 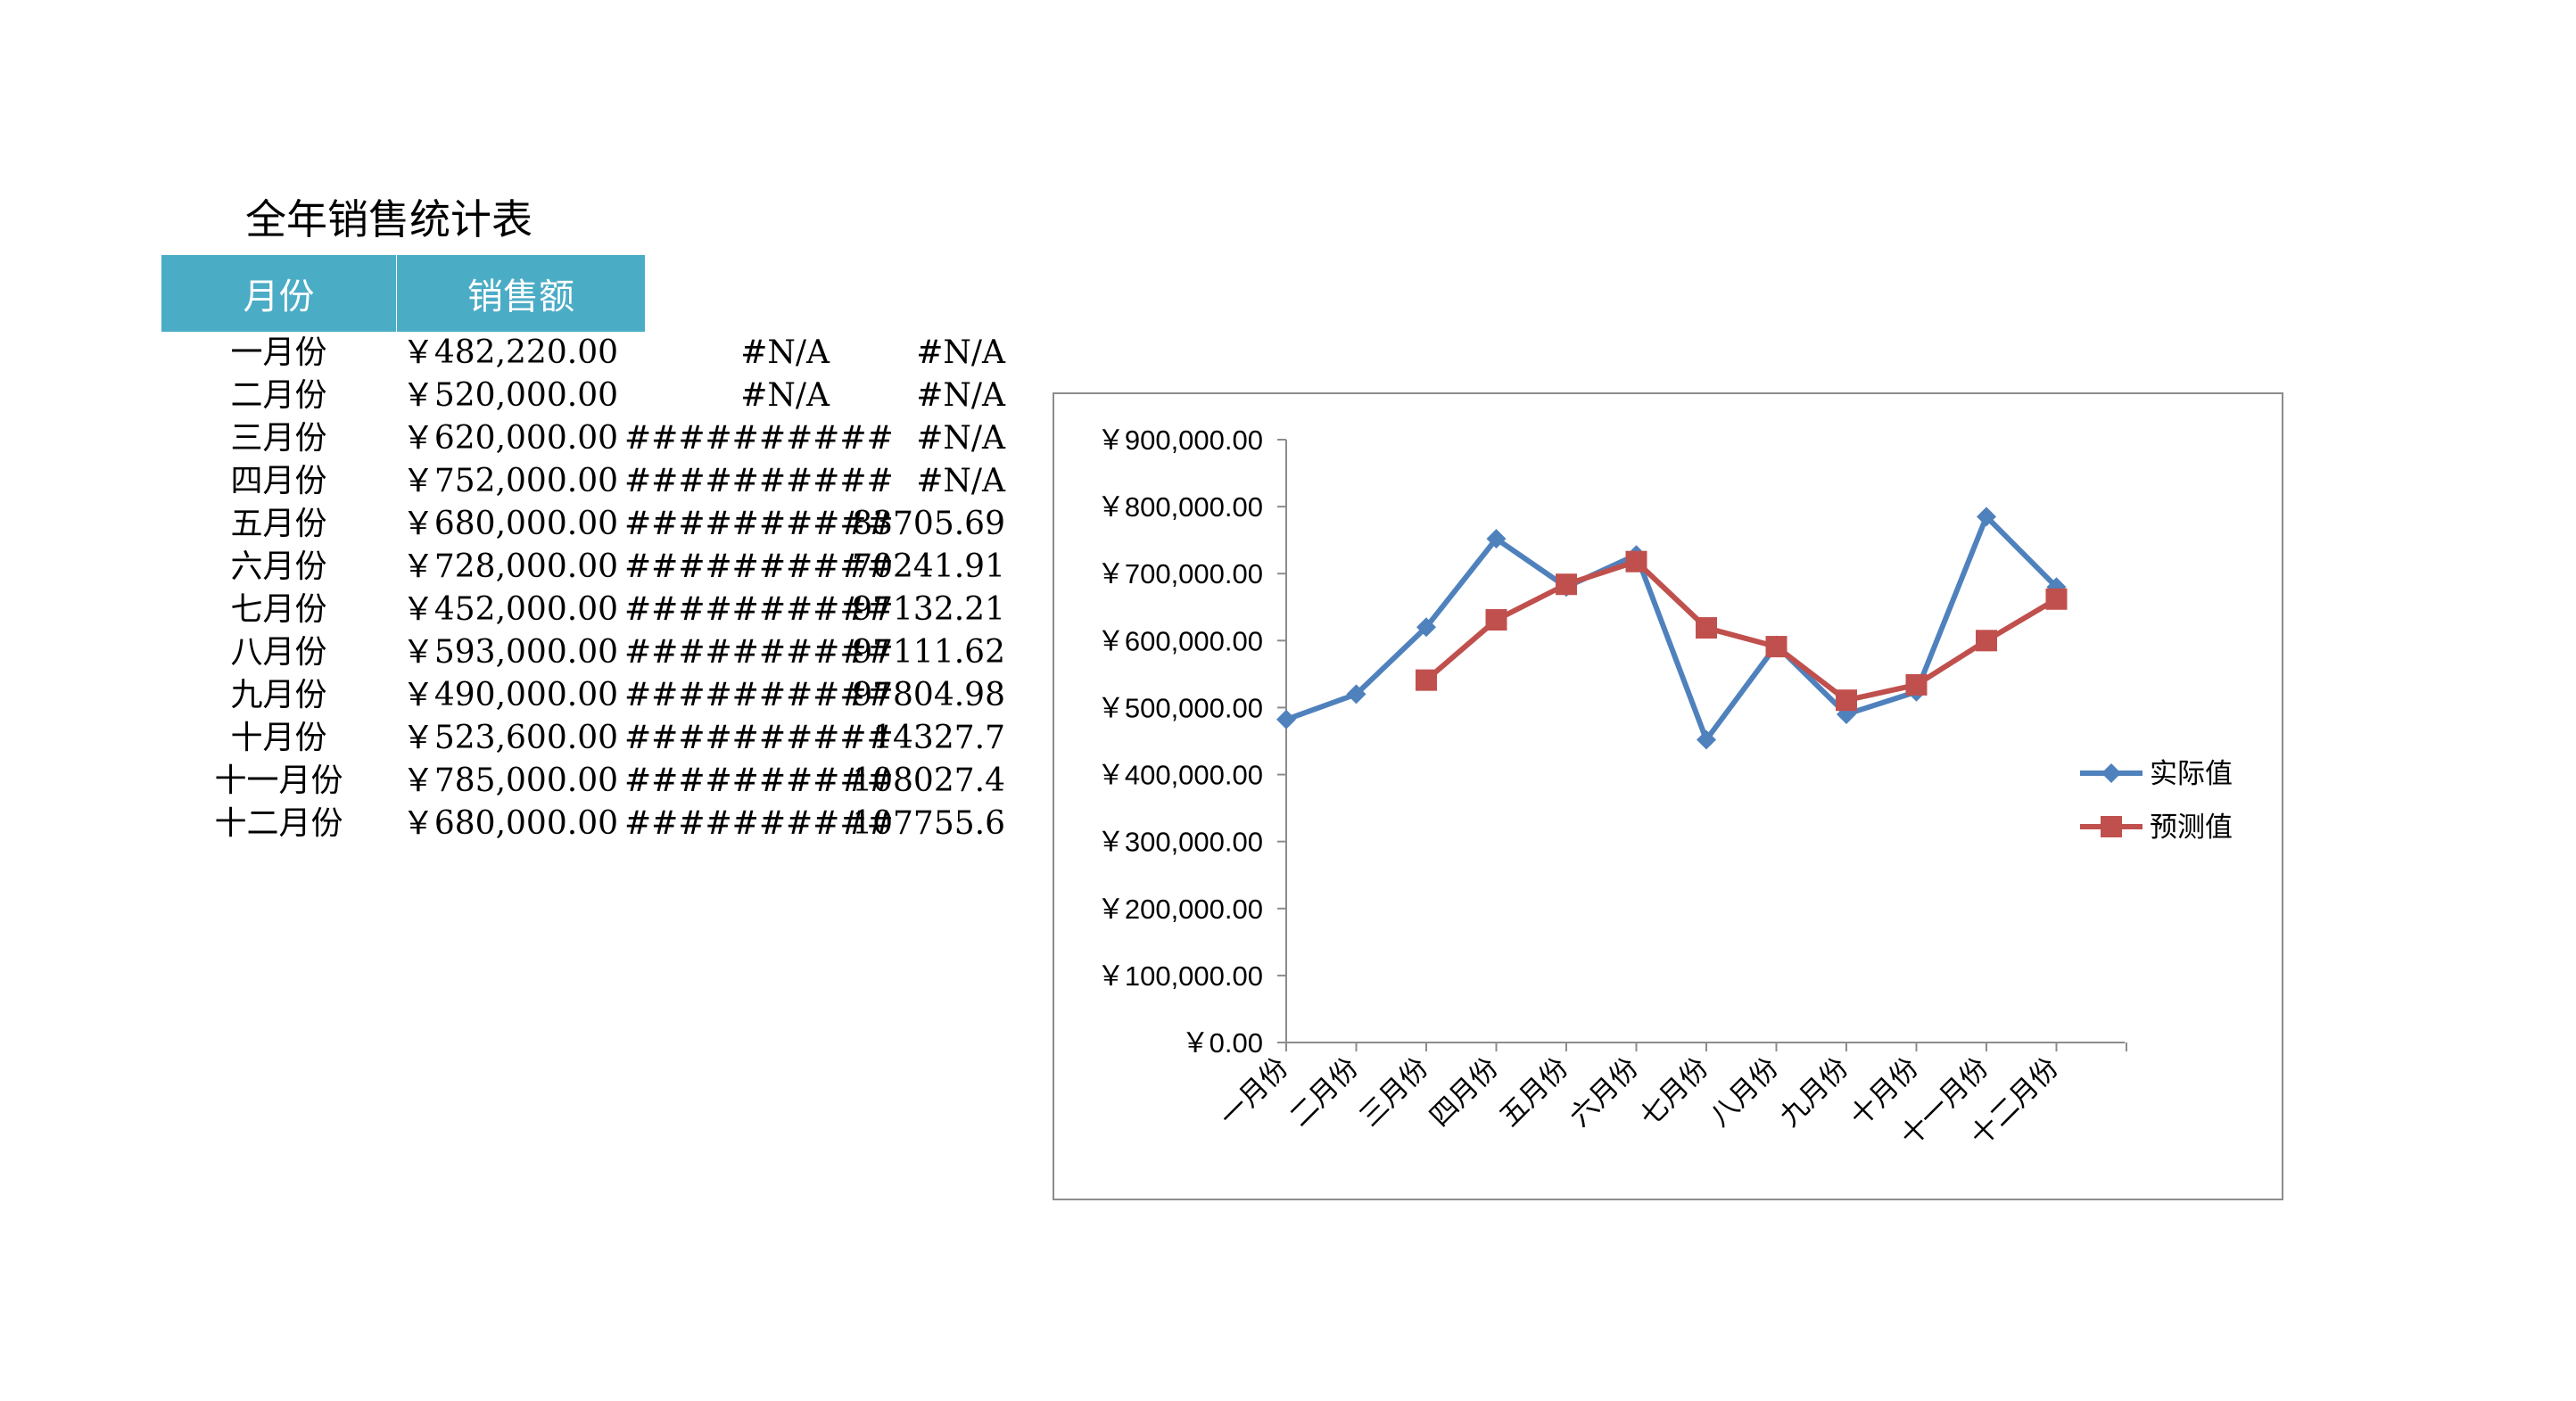 I want to click on y-tick-label: ￥500,000.00, so click(x=1180, y=708).